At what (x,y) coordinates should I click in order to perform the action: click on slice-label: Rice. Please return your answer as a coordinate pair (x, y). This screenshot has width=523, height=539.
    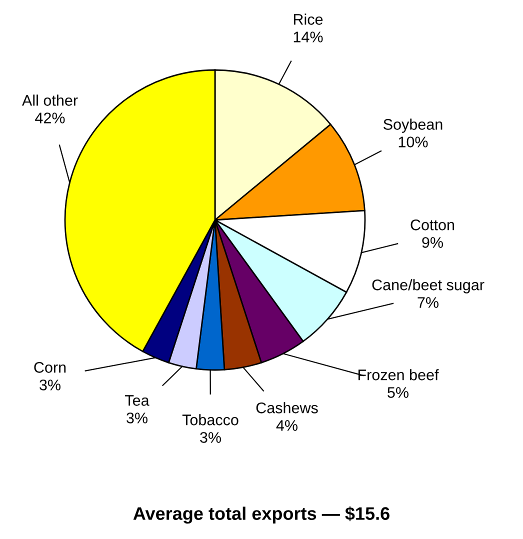
    Looking at the image, I should click on (308, 19).